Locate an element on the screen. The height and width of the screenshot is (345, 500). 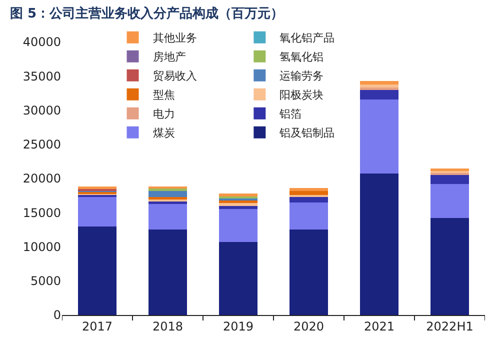
legend-label: 房地产 is located at coordinates (169, 57).